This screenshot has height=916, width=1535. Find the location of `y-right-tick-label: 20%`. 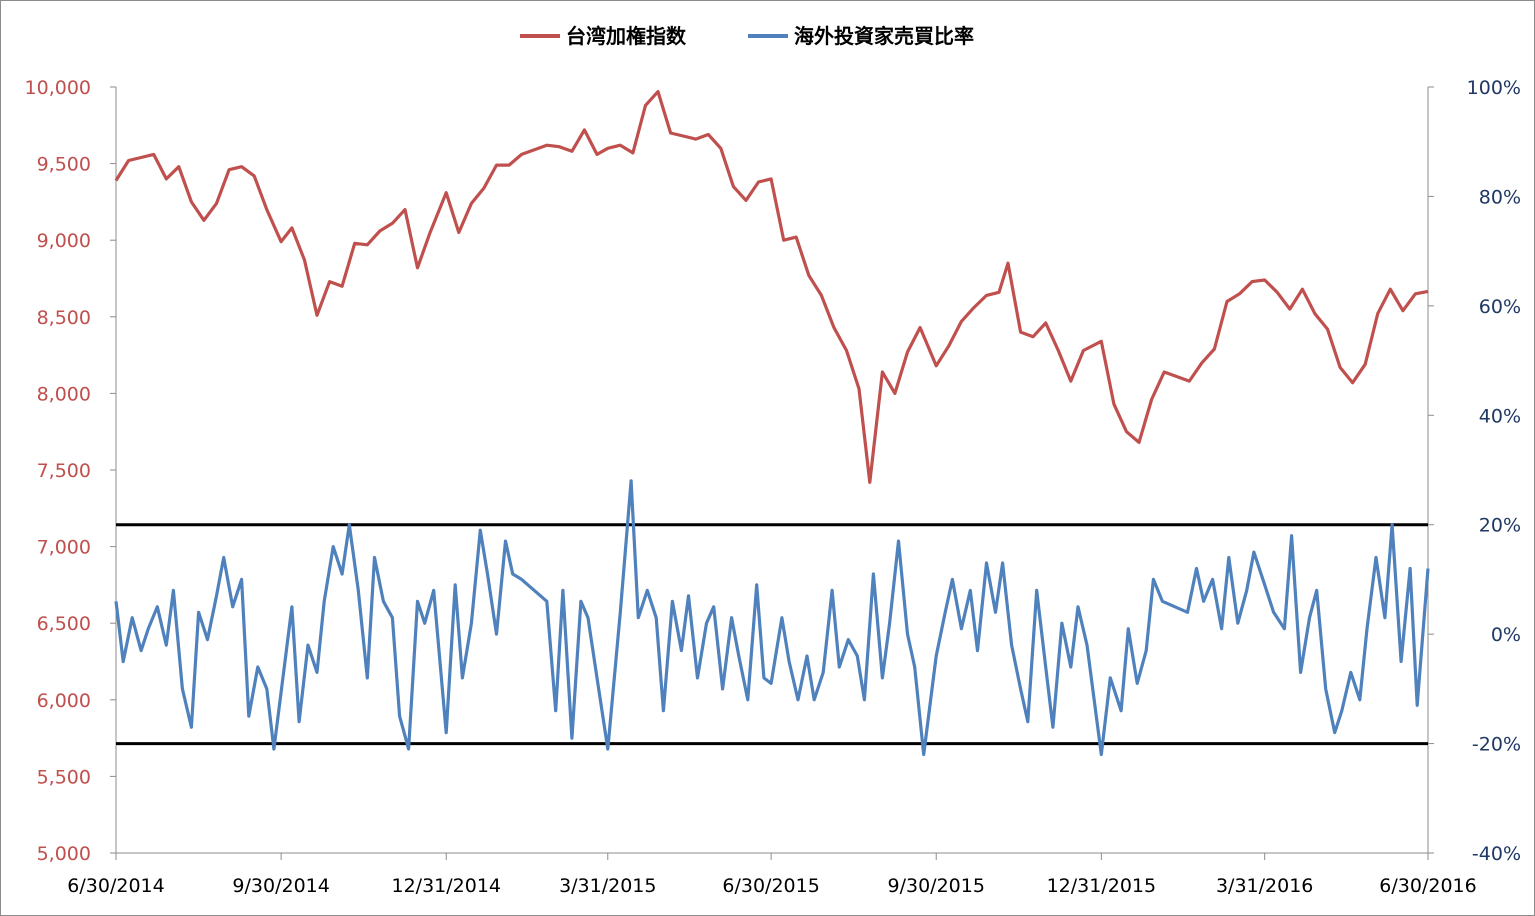

y-right-tick-label: 20% is located at coordinates (1500, 526).